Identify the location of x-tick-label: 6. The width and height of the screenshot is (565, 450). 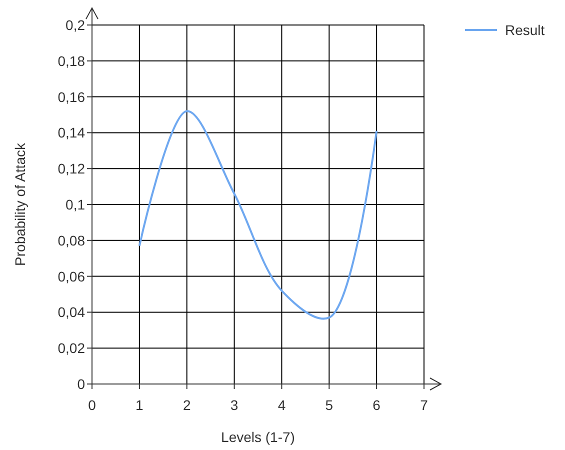
(376, 405).